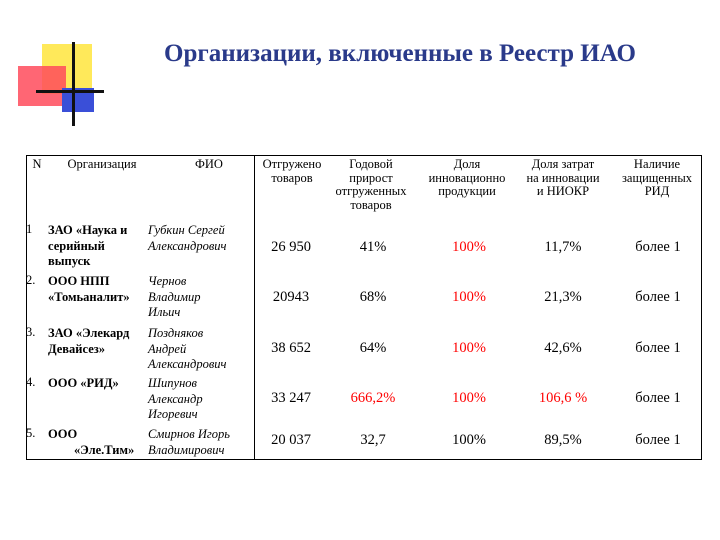  Describe the element at coordinates (563, 178) in the screenshot. I see `header-costs: Доля затрат на инновации и НИОКР` at that location.